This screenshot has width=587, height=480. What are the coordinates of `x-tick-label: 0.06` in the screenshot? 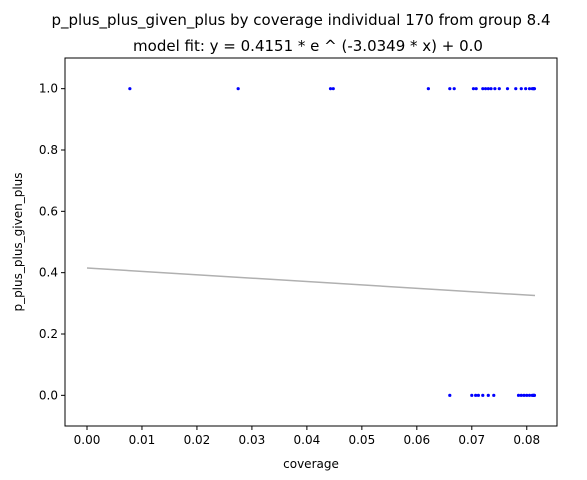 It's located at (416, 440).